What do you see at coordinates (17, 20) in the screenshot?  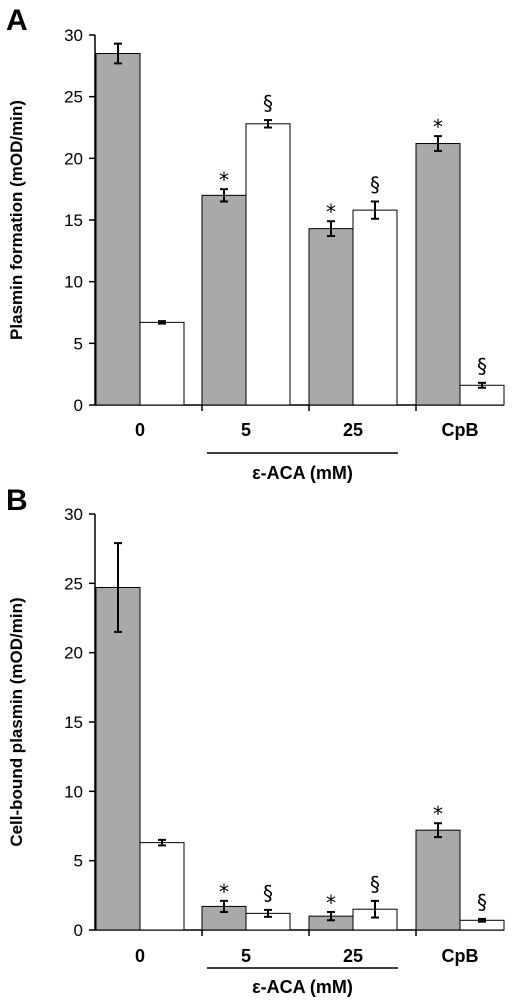 I see `panel-label: A` at bounding box center [17, 20].